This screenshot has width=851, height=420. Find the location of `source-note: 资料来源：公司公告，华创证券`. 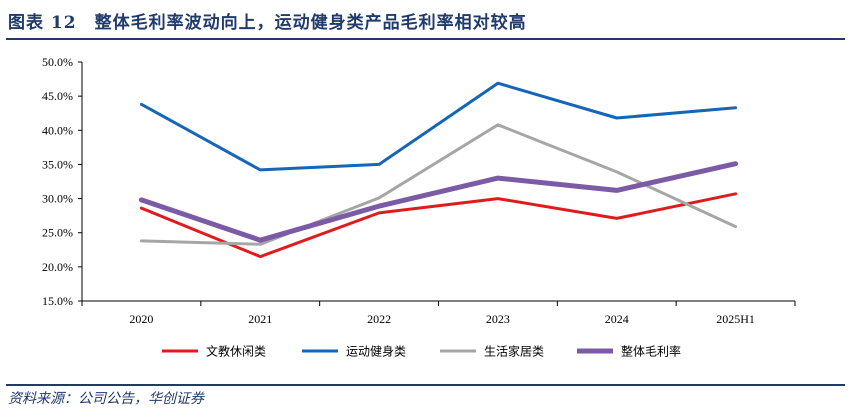

source-note: 资料来源：公司公告，华创证券 is located at coordinates (106, 399).